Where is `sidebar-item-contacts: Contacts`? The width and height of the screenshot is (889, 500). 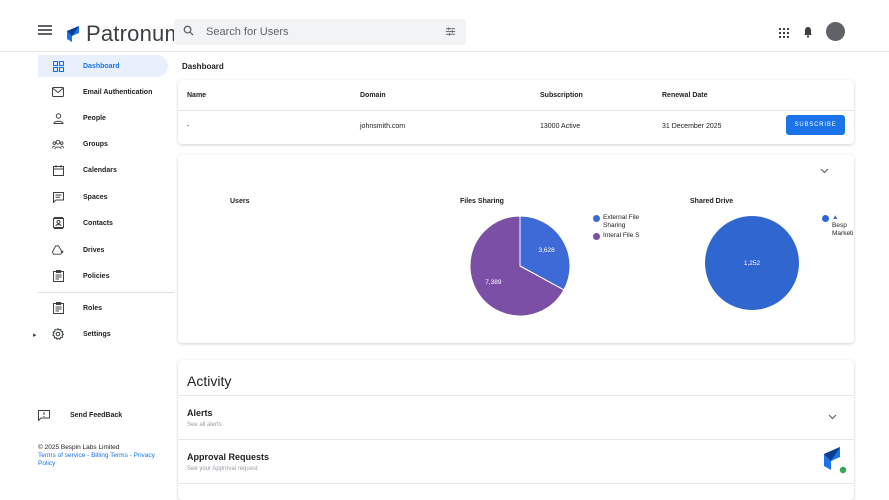 sidebar-item-contacts: Contacts is located at coordinates (103, 223).